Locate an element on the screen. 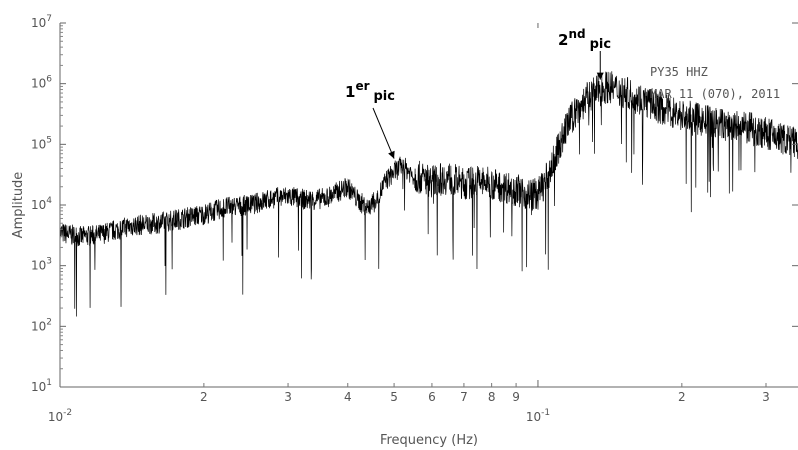 Image resolution: width=798 pixels, height=450 pixels. annotation-layer: 1erpic 2ndpic is located at coordinates (478, 93).